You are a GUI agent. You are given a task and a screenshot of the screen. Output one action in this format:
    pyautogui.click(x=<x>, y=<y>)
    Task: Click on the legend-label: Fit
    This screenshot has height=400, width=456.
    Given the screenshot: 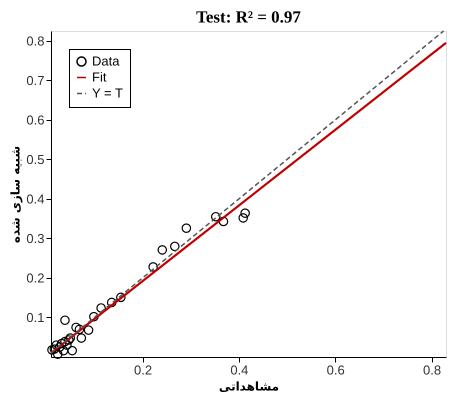 What is the action you would take?
    pyautogui.click(x=99, y=77)
    